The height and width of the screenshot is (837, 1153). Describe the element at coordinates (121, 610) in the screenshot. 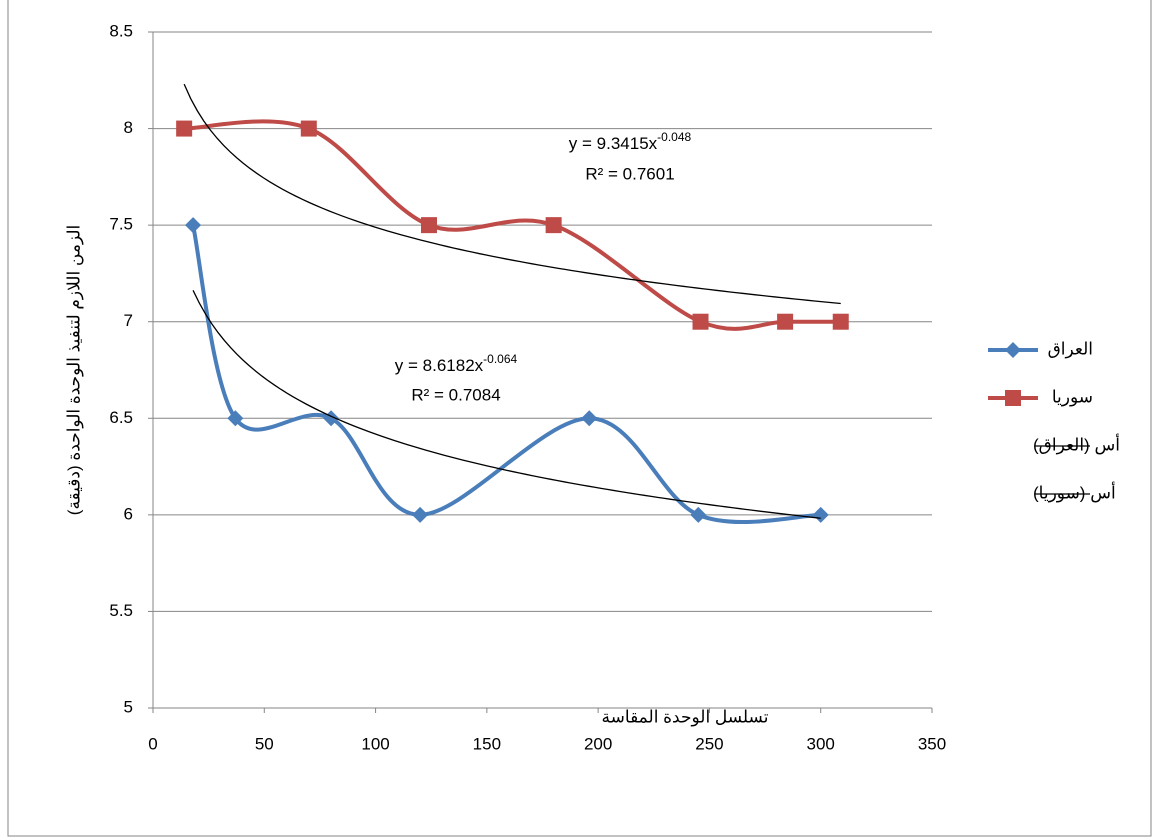

I see `y-tick-label: 5.5` at that location.